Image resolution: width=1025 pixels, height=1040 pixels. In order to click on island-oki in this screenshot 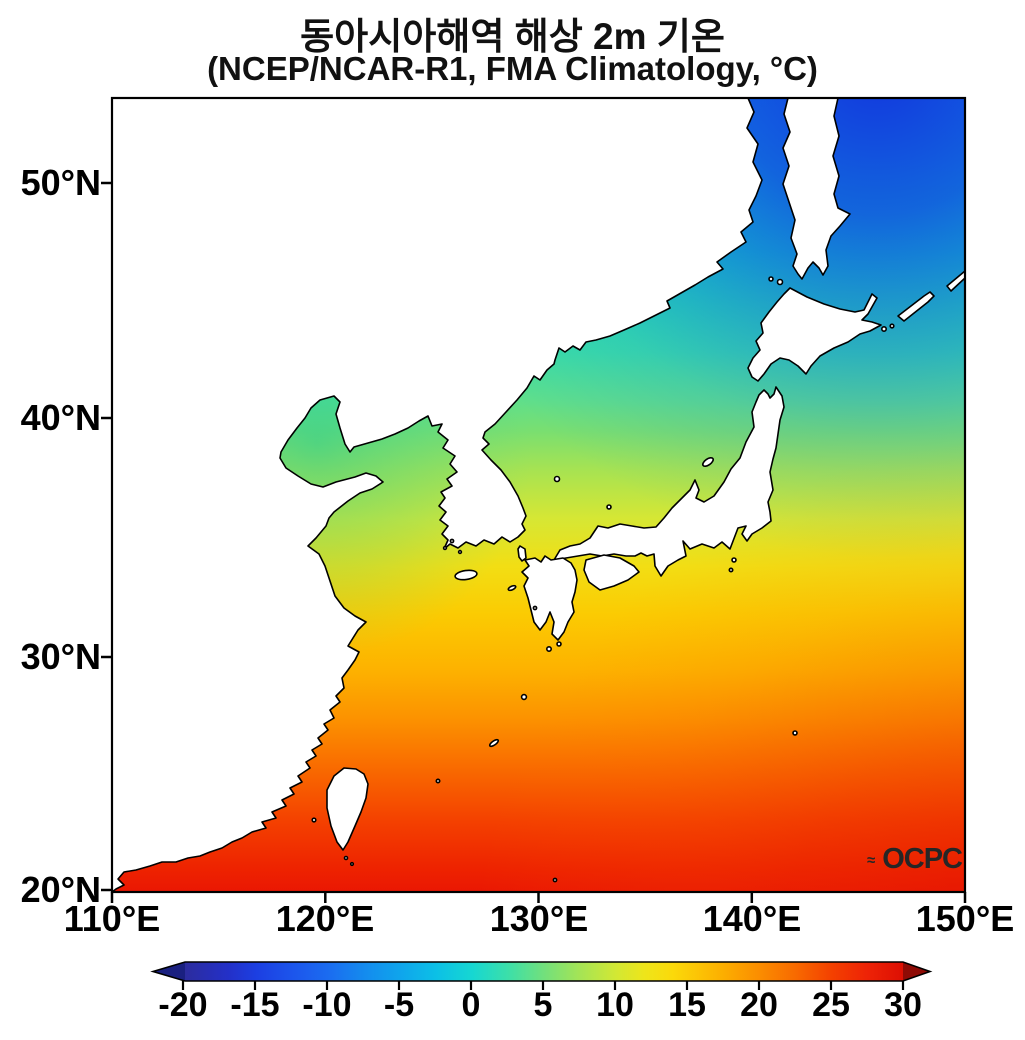, I will do `click(609, 507)`.